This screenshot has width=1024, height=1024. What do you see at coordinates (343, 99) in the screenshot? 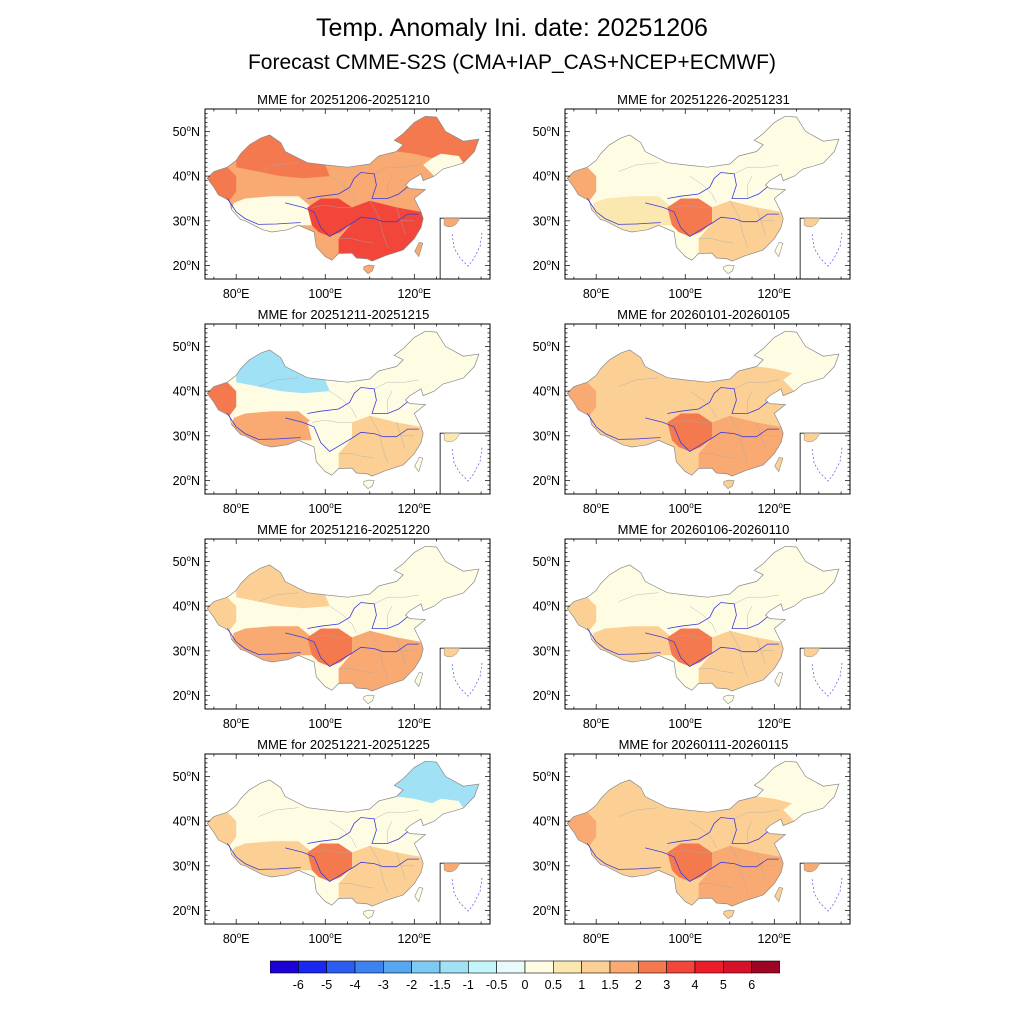
I see `panel-title: MME for 20251206-20251210` at bounding box center [343, 99].